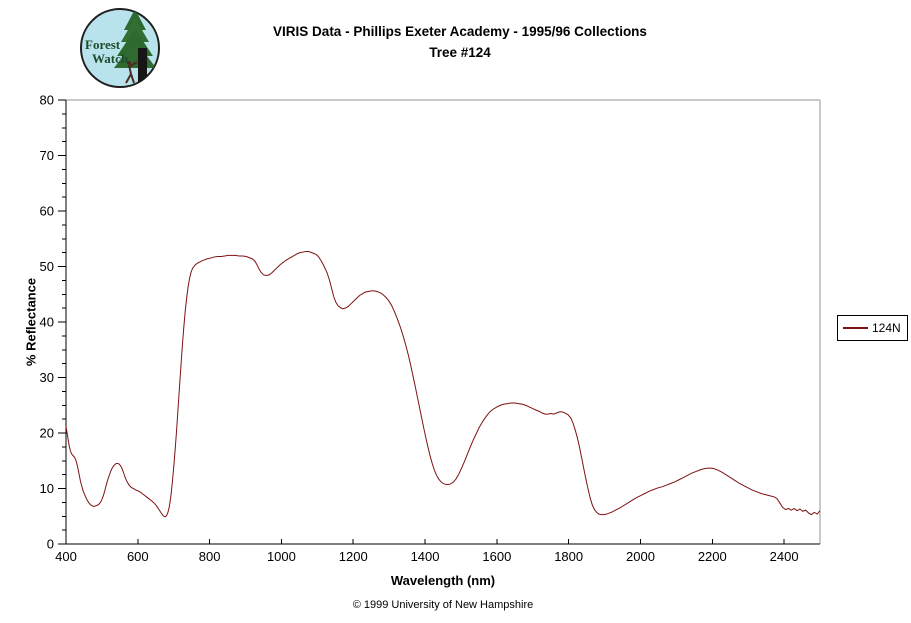 This screenshot has height=623, width=911. Describe the element at coordinates (443, 580) in the screenshot. I see `x-axis-title: Wavelength (nm)` at that location.